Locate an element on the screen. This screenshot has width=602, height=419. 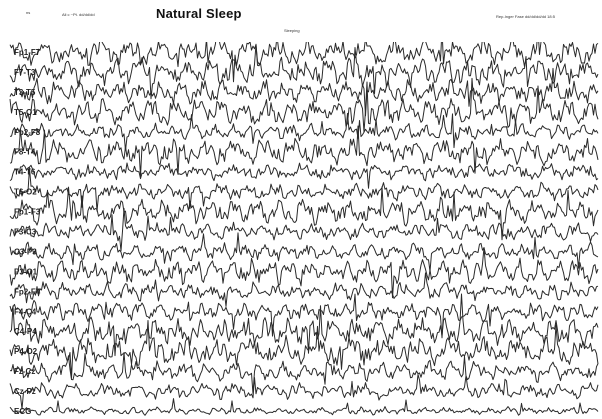
channel-label: ECG is located at coordinates (22, 411).